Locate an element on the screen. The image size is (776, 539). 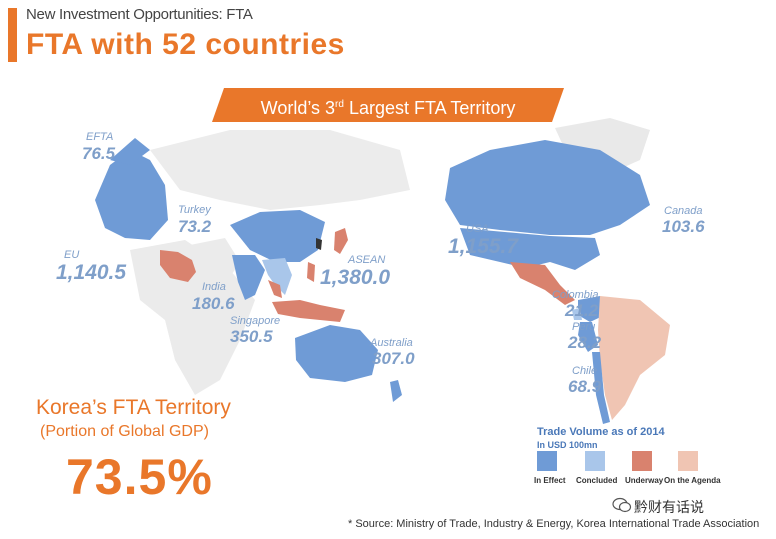
india-shape is located at coordinates (248, 277).